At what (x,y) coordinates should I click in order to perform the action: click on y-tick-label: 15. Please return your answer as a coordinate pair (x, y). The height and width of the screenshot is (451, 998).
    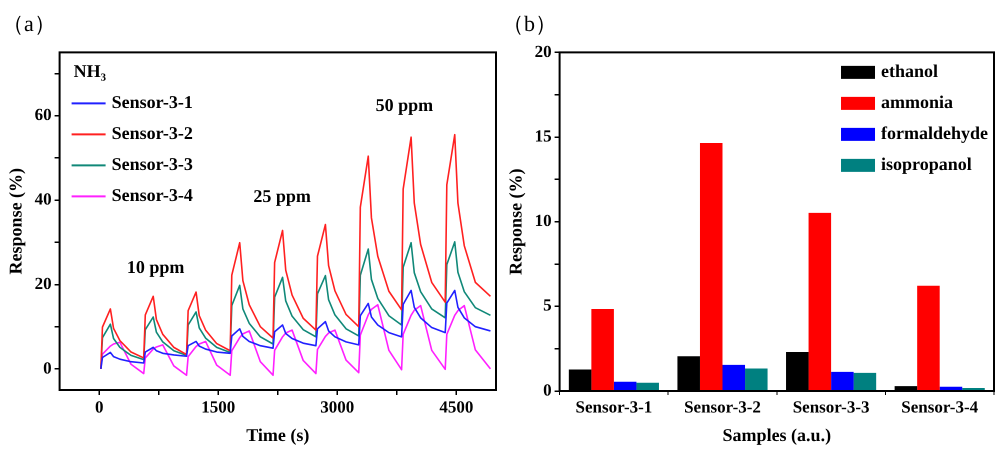
    Looking at the image, I should click on (543, 136).